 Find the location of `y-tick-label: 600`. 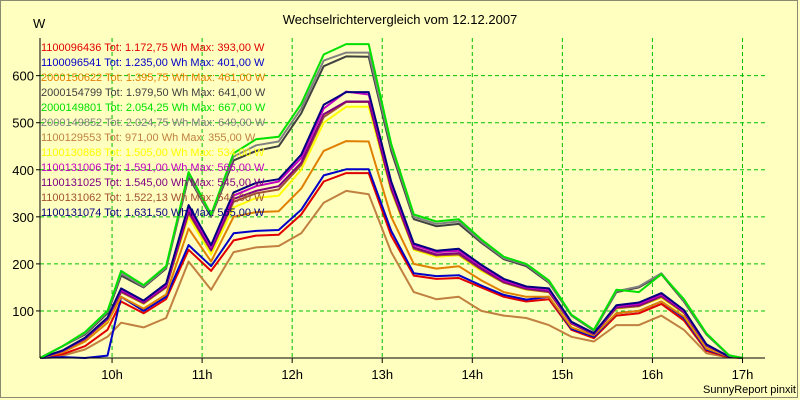

y-tick-label: 600 is located at coordinates (23, 76).